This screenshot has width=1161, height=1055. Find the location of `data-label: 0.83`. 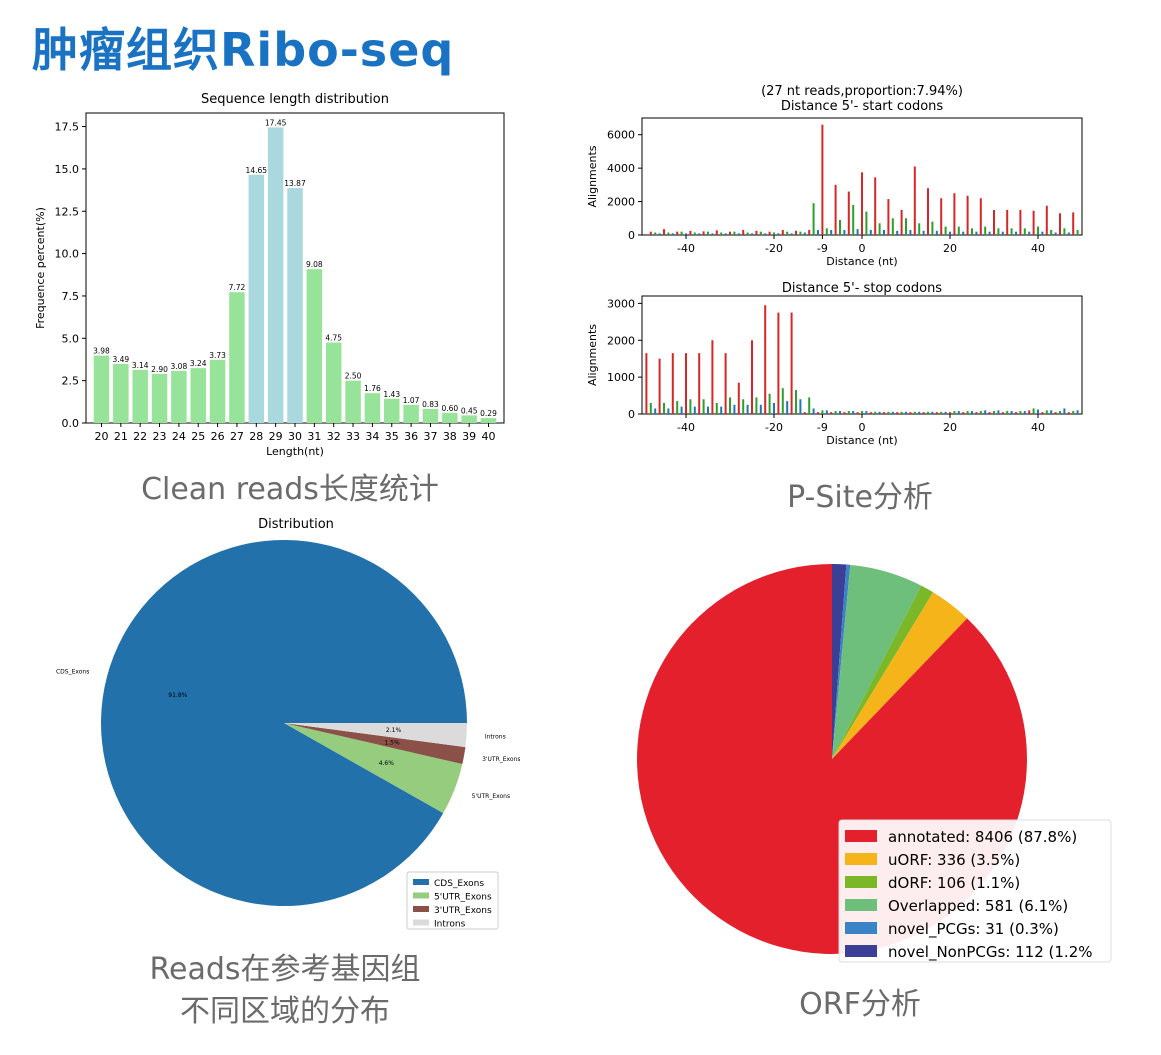

data-label: 0.83 is located at coordinates (430, 404).